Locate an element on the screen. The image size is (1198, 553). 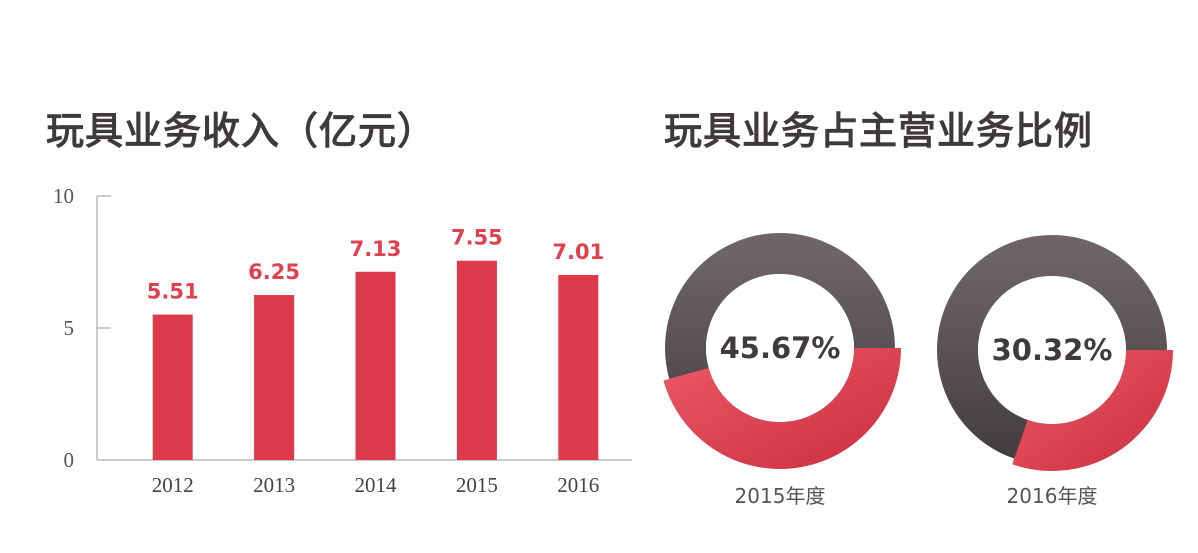
bar-chart-title: 玩具业务收入（亿元） is located at coordinates (241, 131).